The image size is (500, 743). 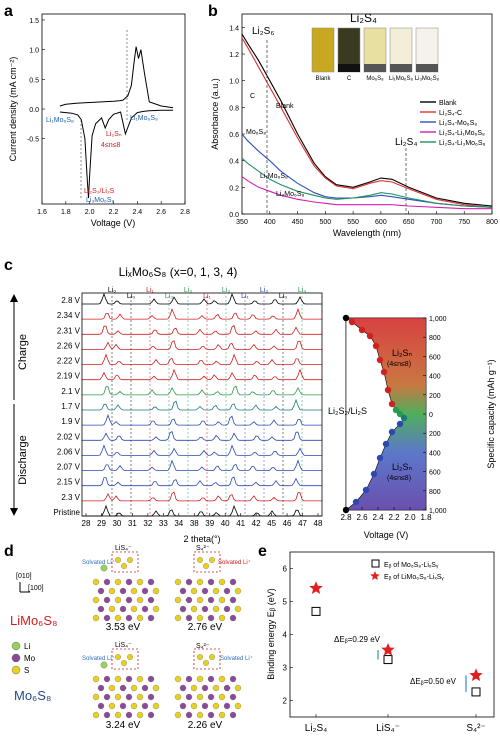 I want to click on c-xtick-label: 31, so click(x=132, y=523).